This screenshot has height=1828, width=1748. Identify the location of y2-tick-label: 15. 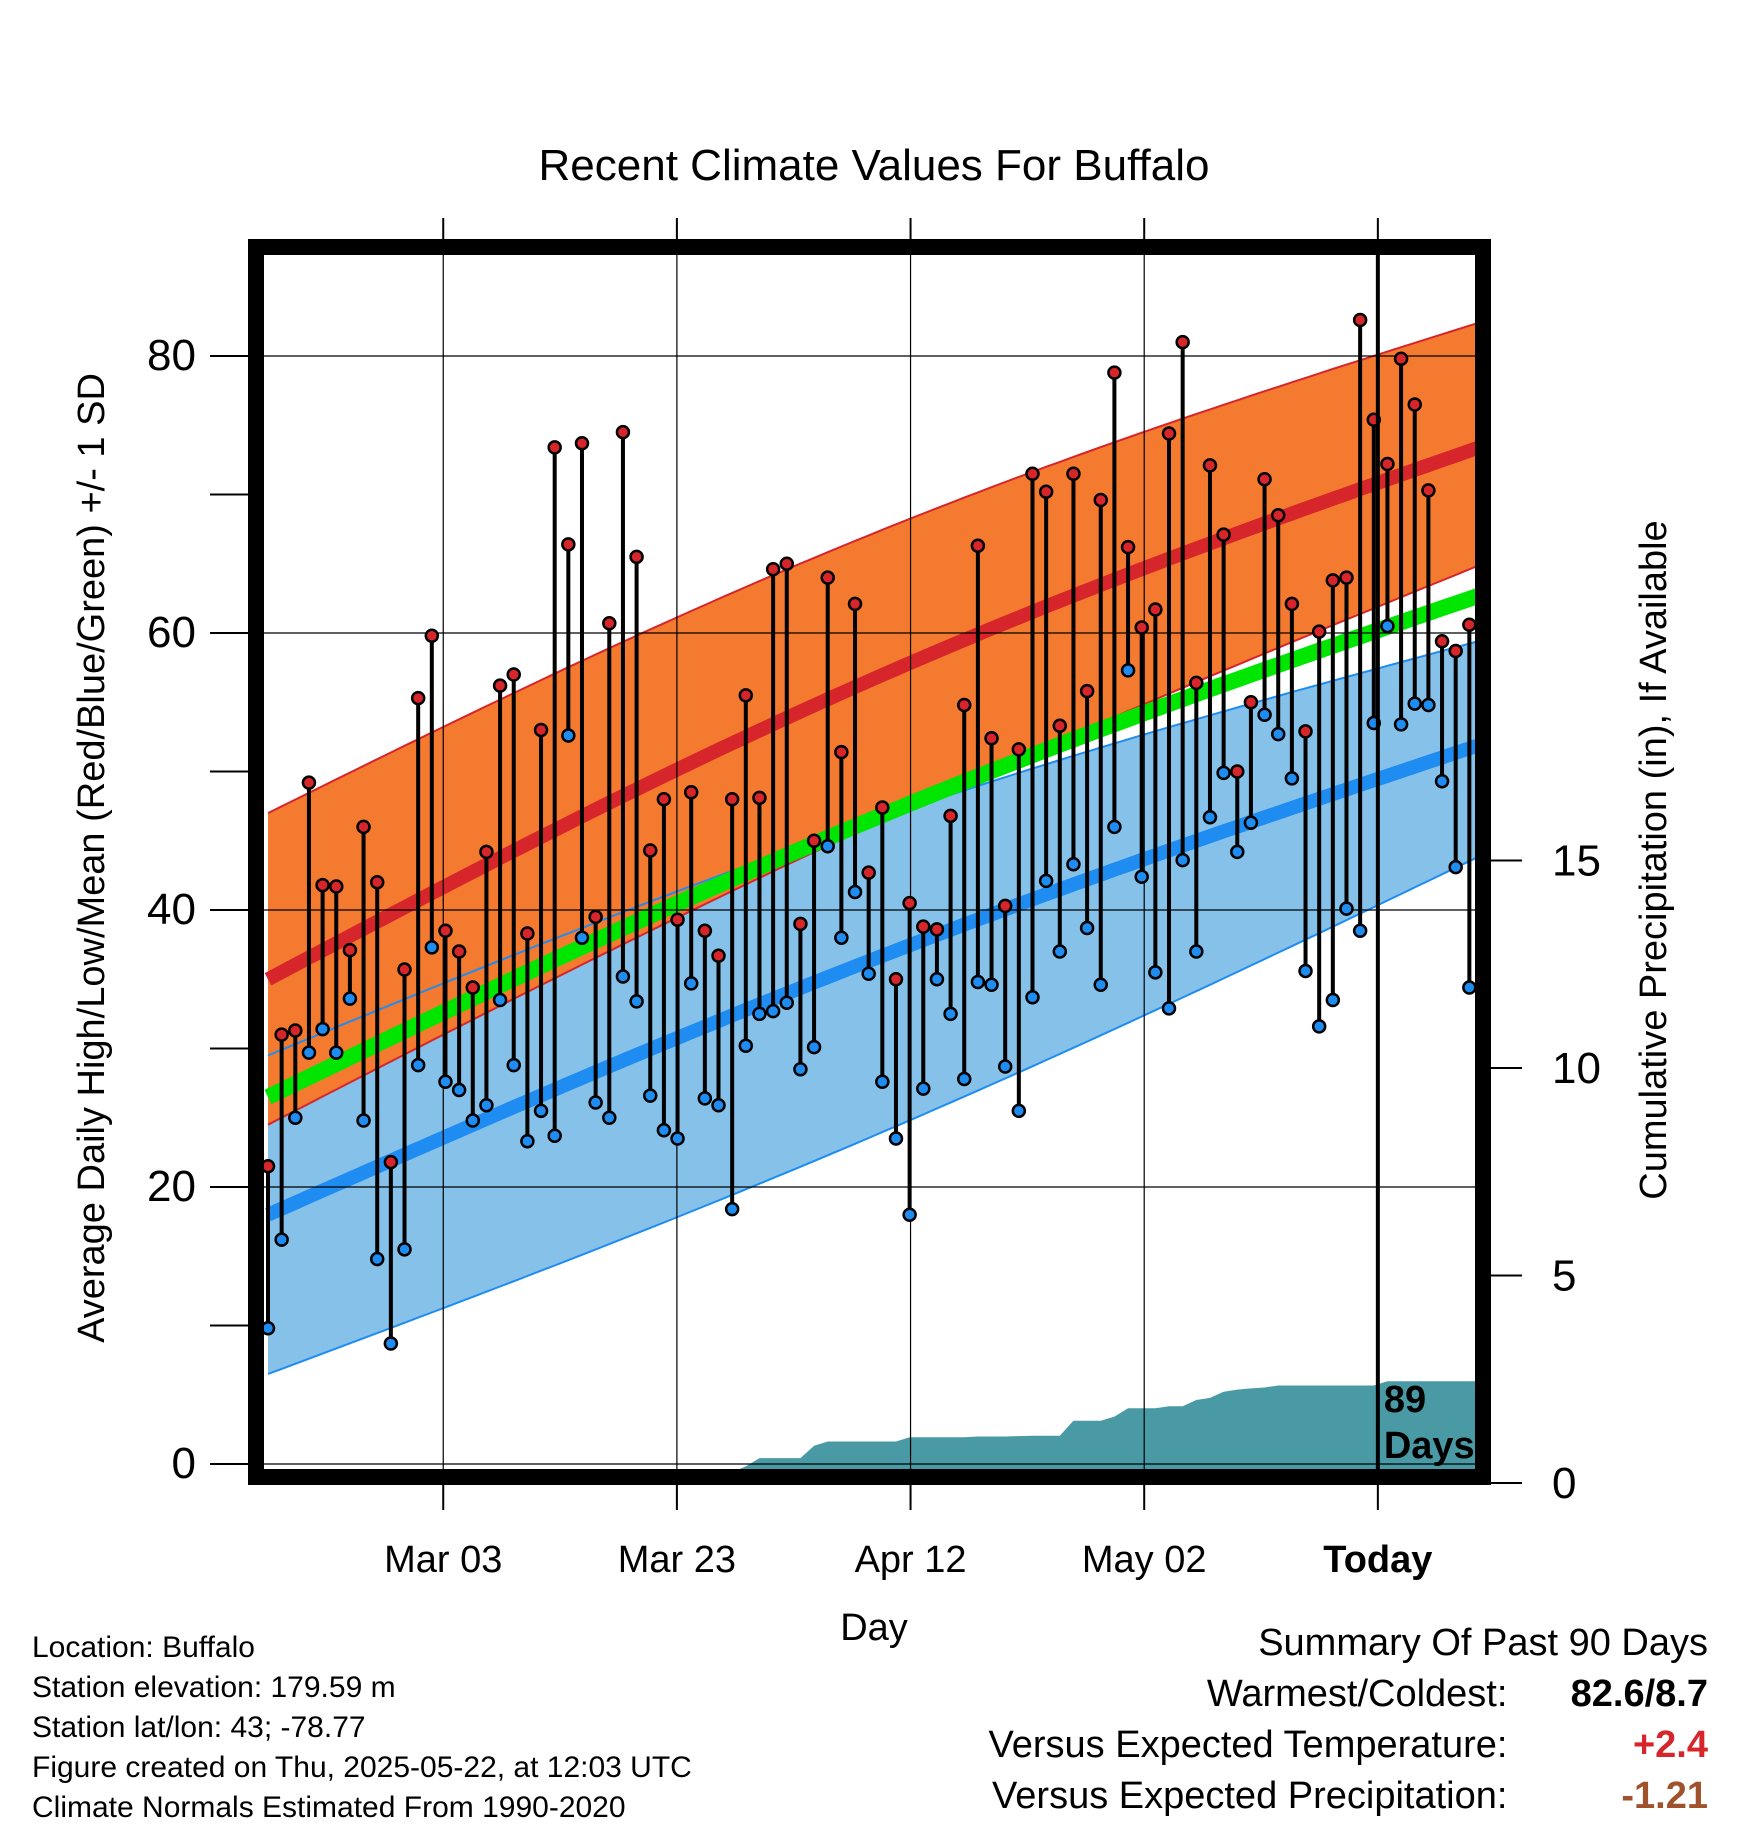
(1576, 861).